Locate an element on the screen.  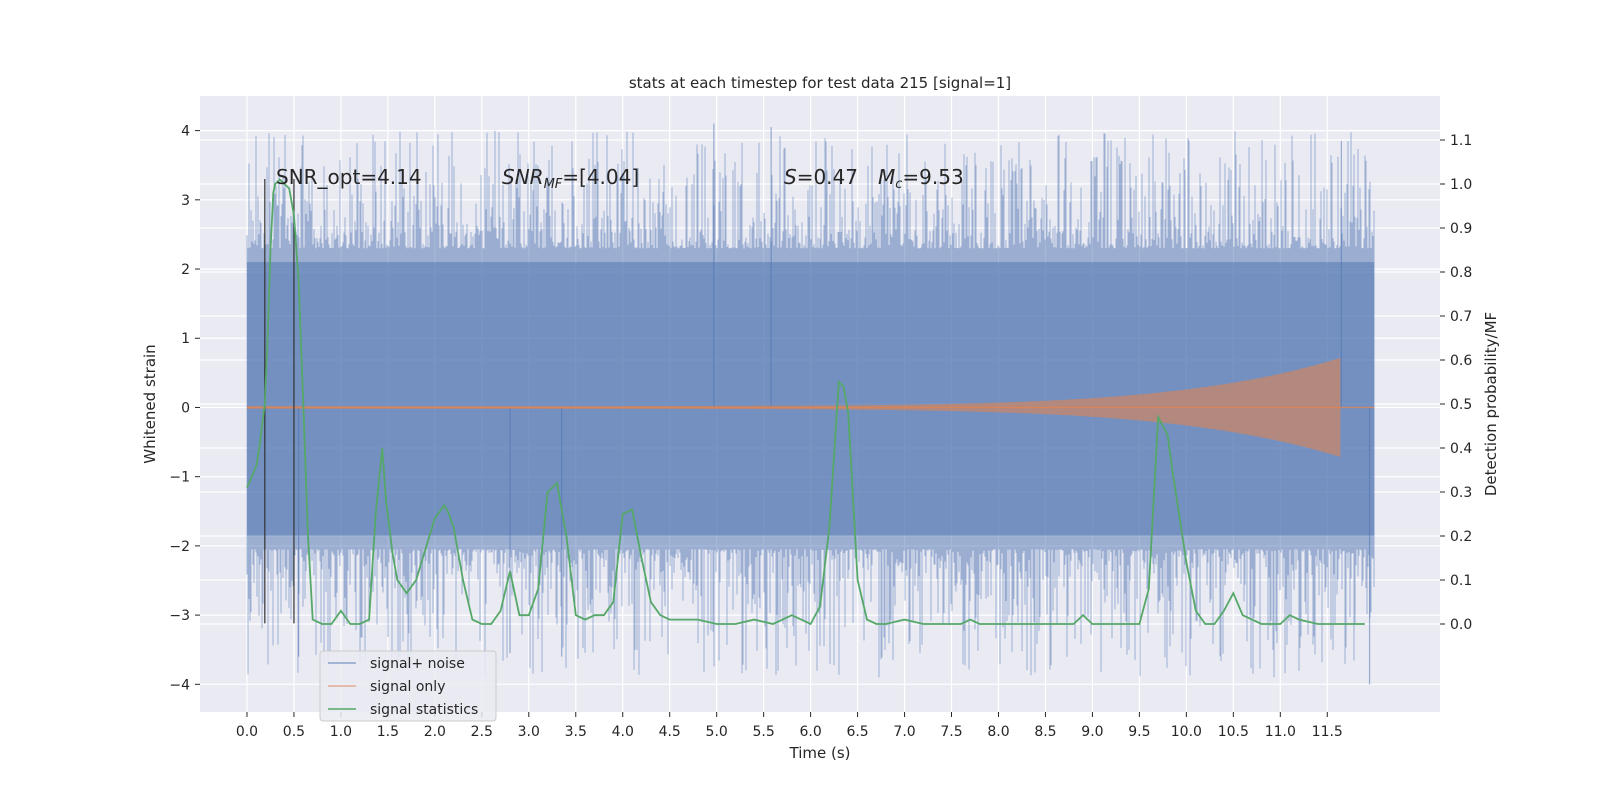
y-left-tick-label: −2 is located at coordinates (179, 547).